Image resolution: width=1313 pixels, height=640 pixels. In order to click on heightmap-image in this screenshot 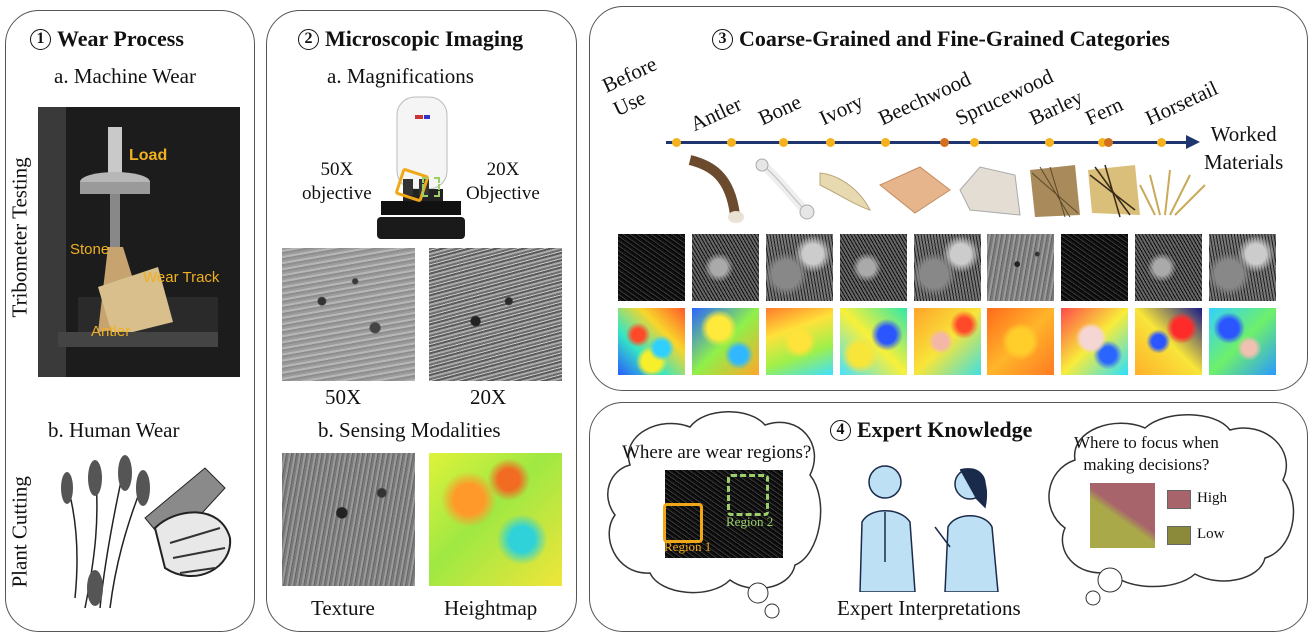, I will do `click(495, 519)`.